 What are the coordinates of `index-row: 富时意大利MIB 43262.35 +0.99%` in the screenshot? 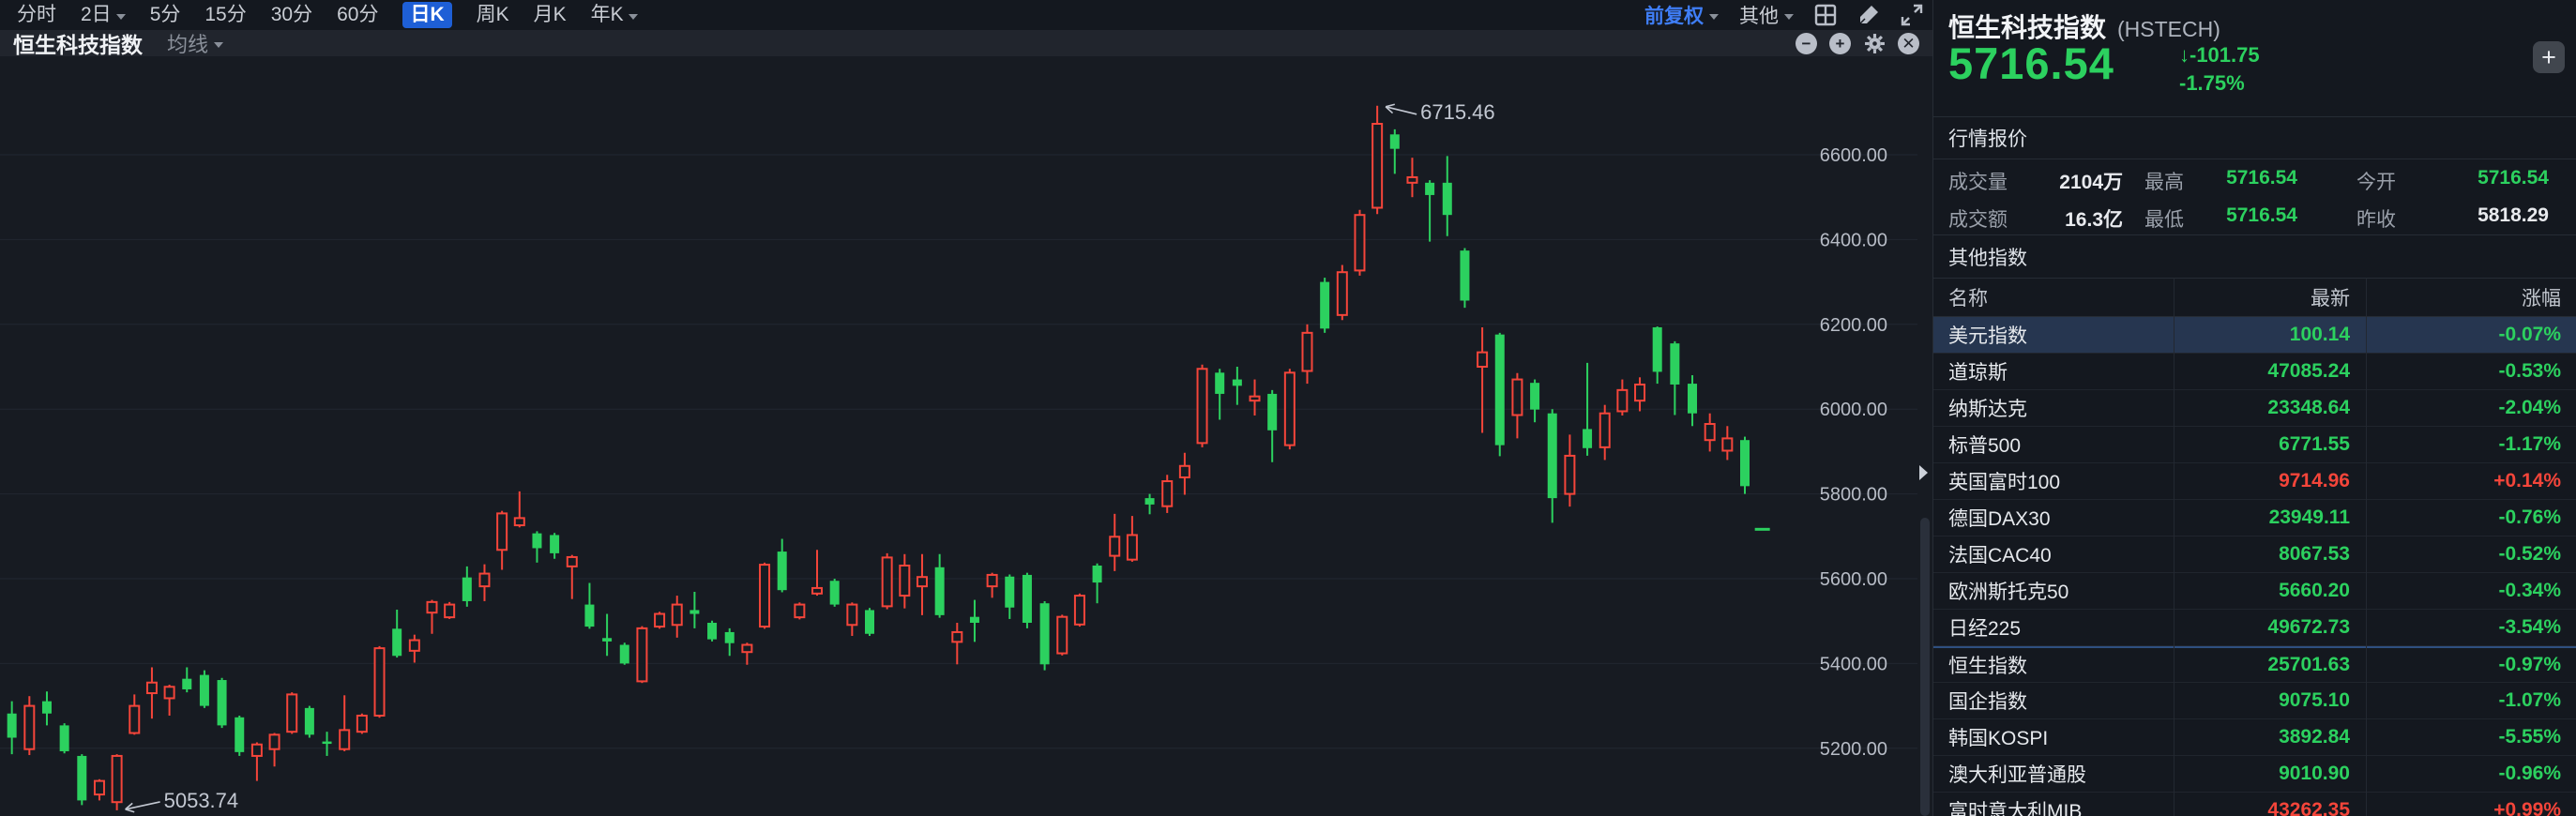 It's located at (2254, 804).